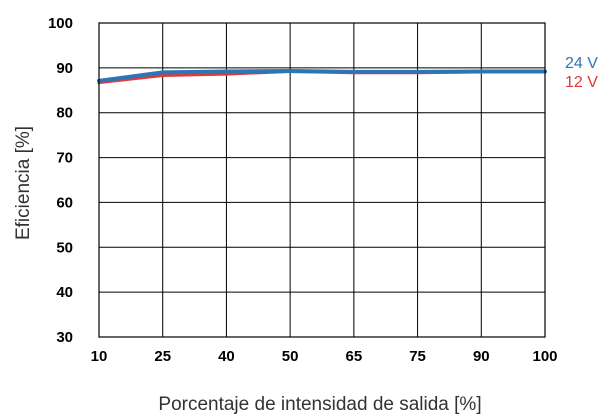 The width and height of the screenshot is (609, 418). What do you see at coordinates (64, 337) in the screenshot?
I see `y-tick-label: 30` at bounding box center [64, 337].